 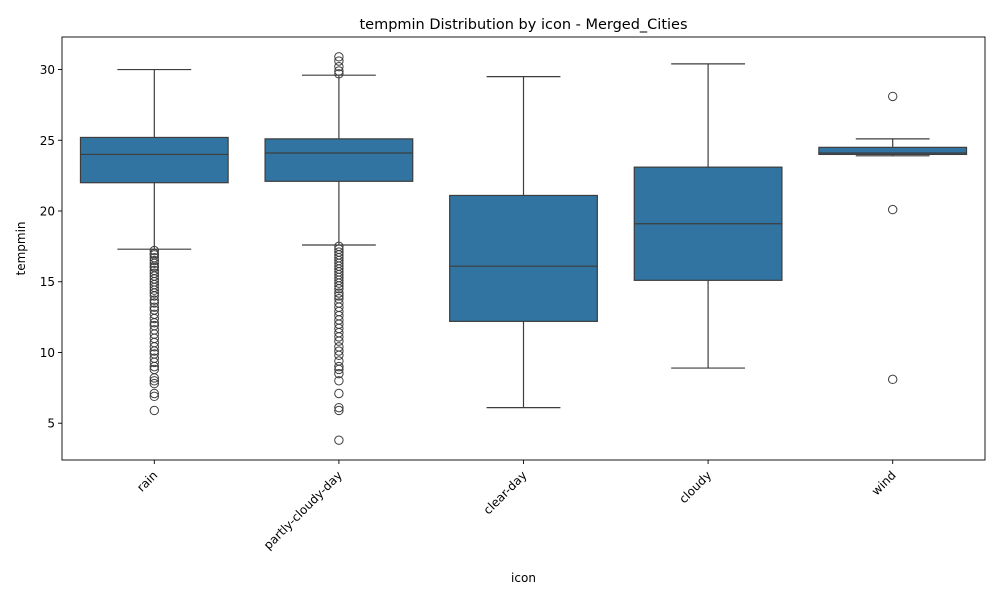 I want to click on box-partly-cloudy-day, so click(x=339, y=248).